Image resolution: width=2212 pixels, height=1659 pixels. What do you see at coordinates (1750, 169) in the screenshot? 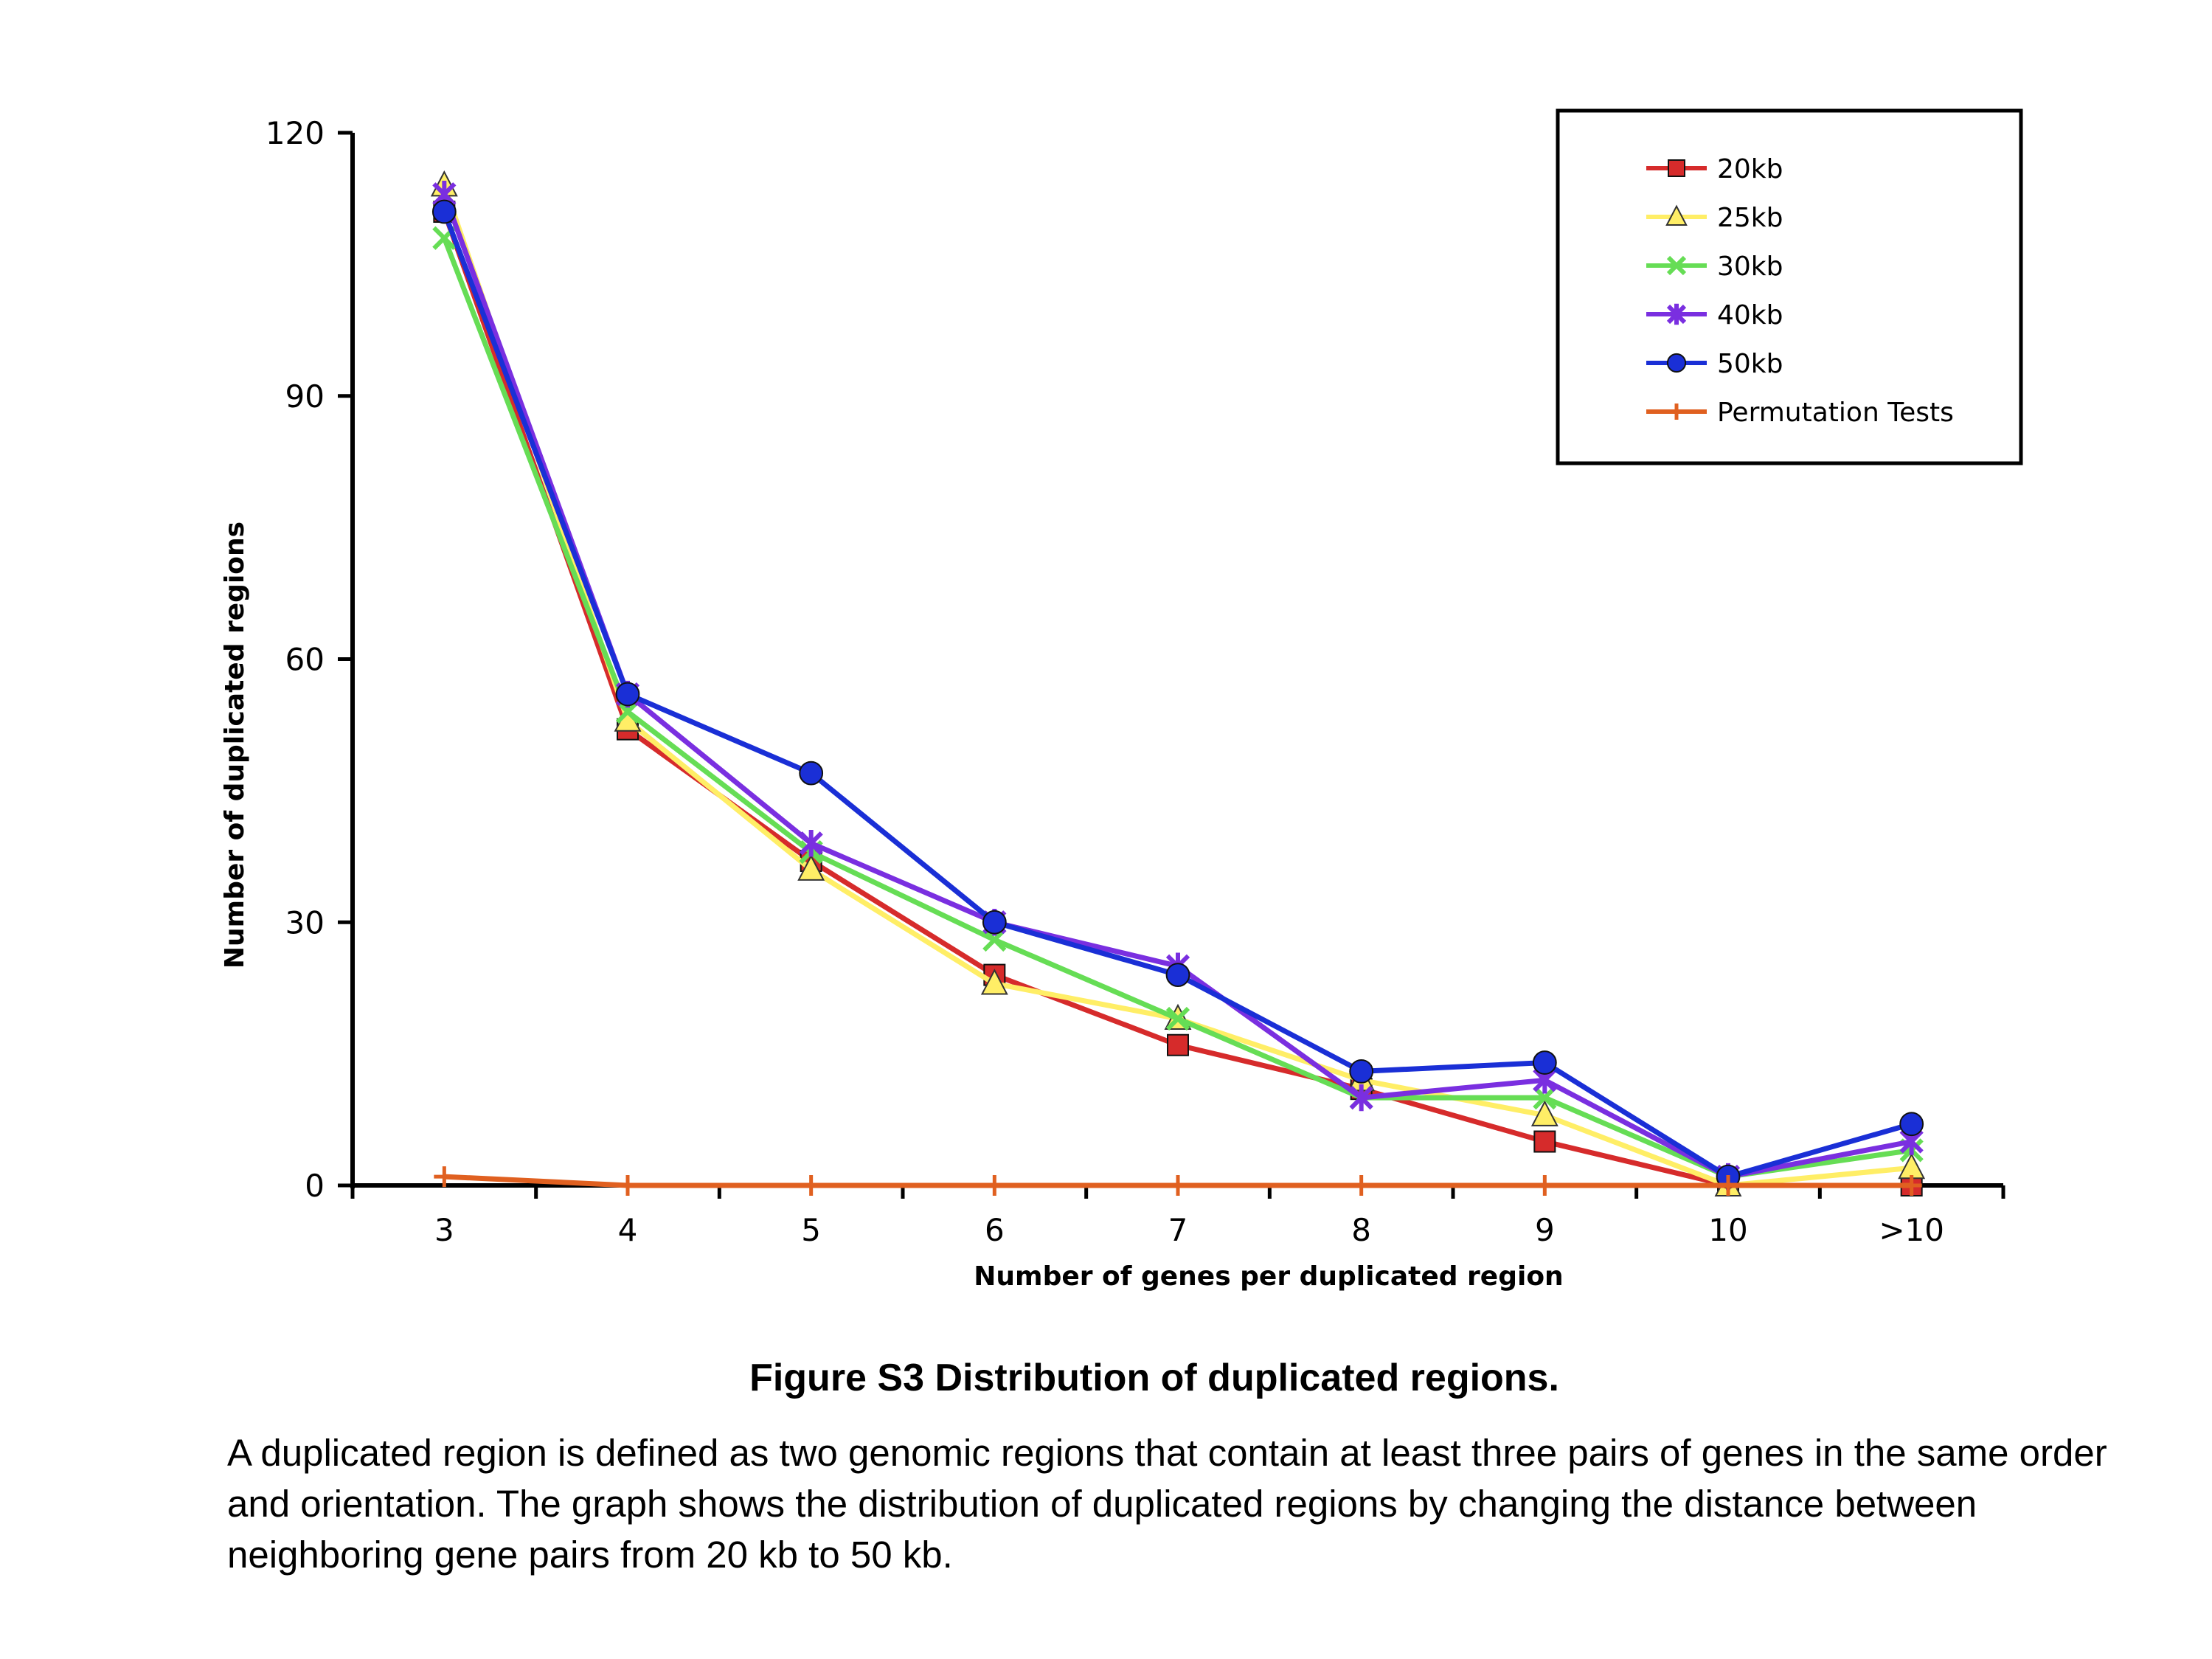
I see `legend-label: 20kb` at bounding box center [1750, 169].